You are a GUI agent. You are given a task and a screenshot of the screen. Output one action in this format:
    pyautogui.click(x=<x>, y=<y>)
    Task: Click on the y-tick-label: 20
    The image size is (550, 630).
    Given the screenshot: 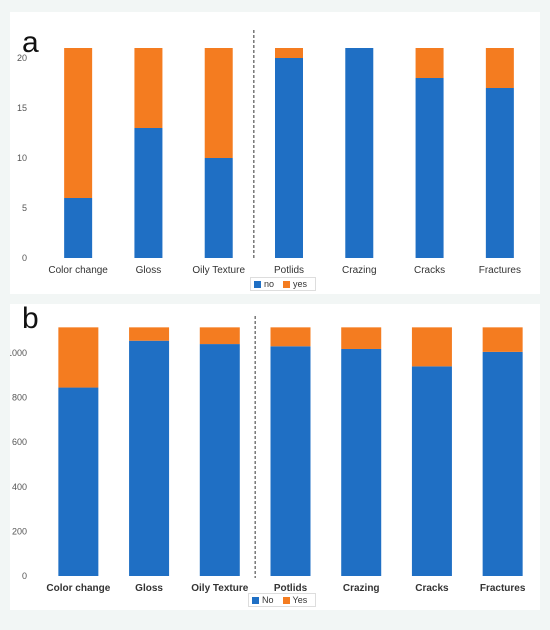 What is the action you would take?
    pyautogui.click(x=22, y=58)
    